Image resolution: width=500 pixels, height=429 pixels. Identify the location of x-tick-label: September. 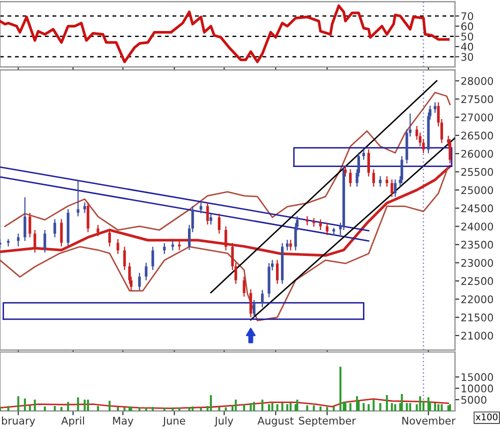
(327, 421).